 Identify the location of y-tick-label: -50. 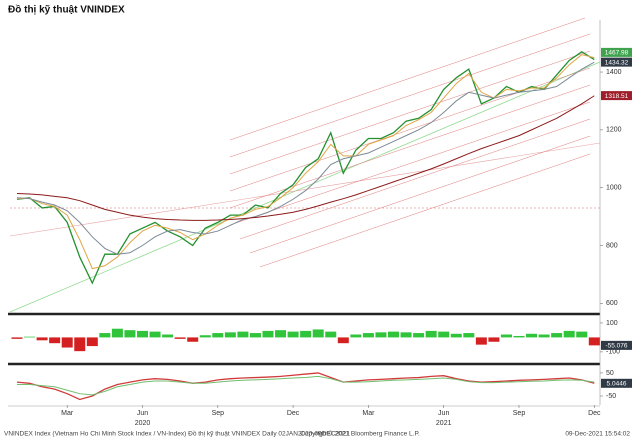
(611, 396).